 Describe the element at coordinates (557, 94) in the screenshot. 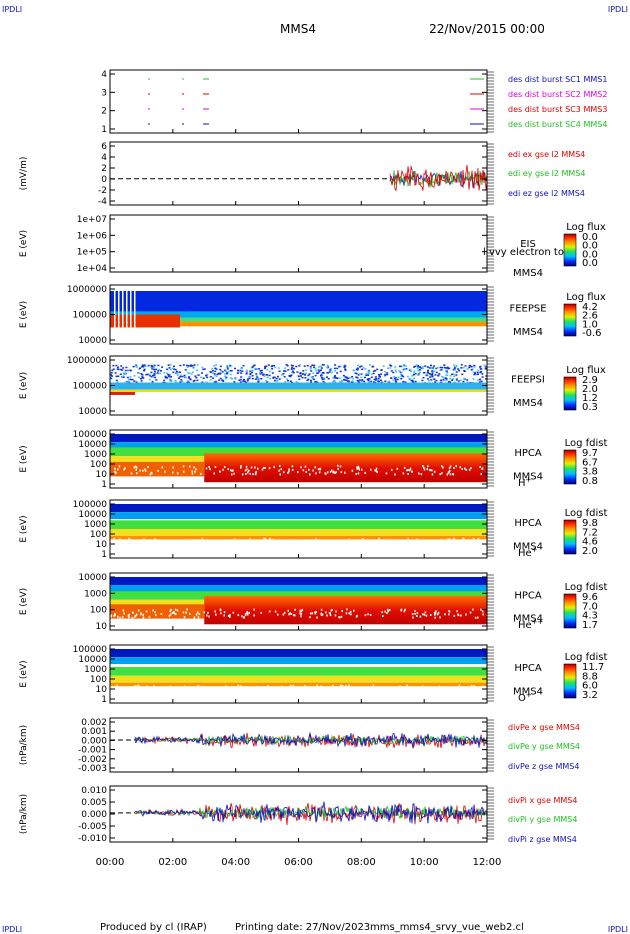

I see `legend-entry: des dist burst SC2 MMS2` at that location.